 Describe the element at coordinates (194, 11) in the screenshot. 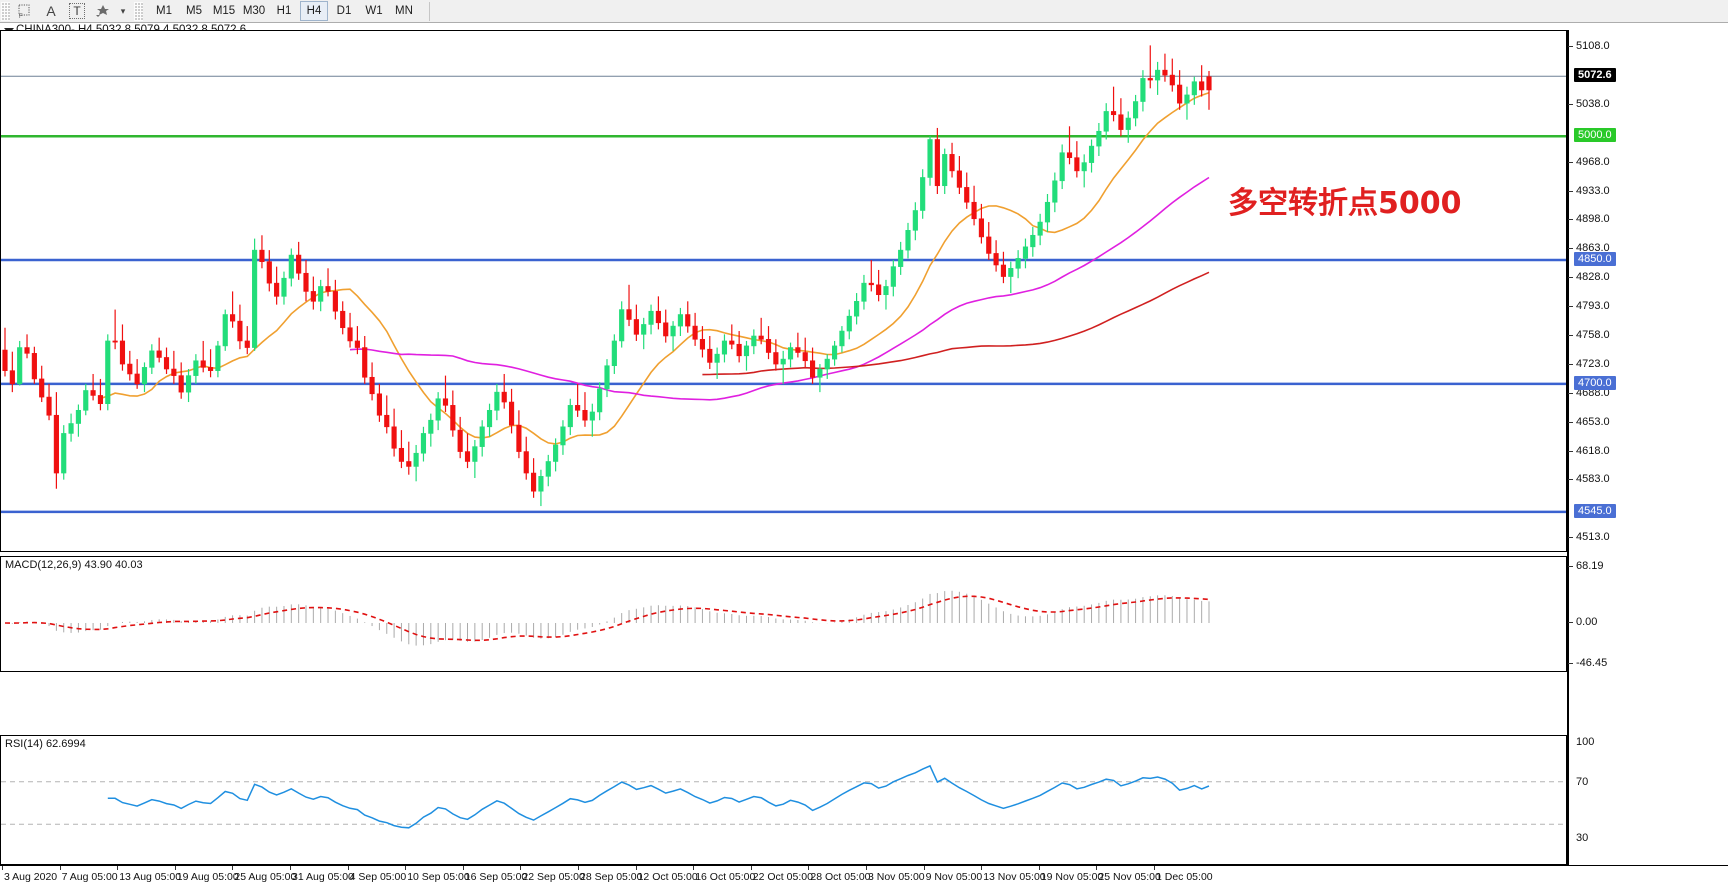

I see `timeframe-m5: M5` at that location.